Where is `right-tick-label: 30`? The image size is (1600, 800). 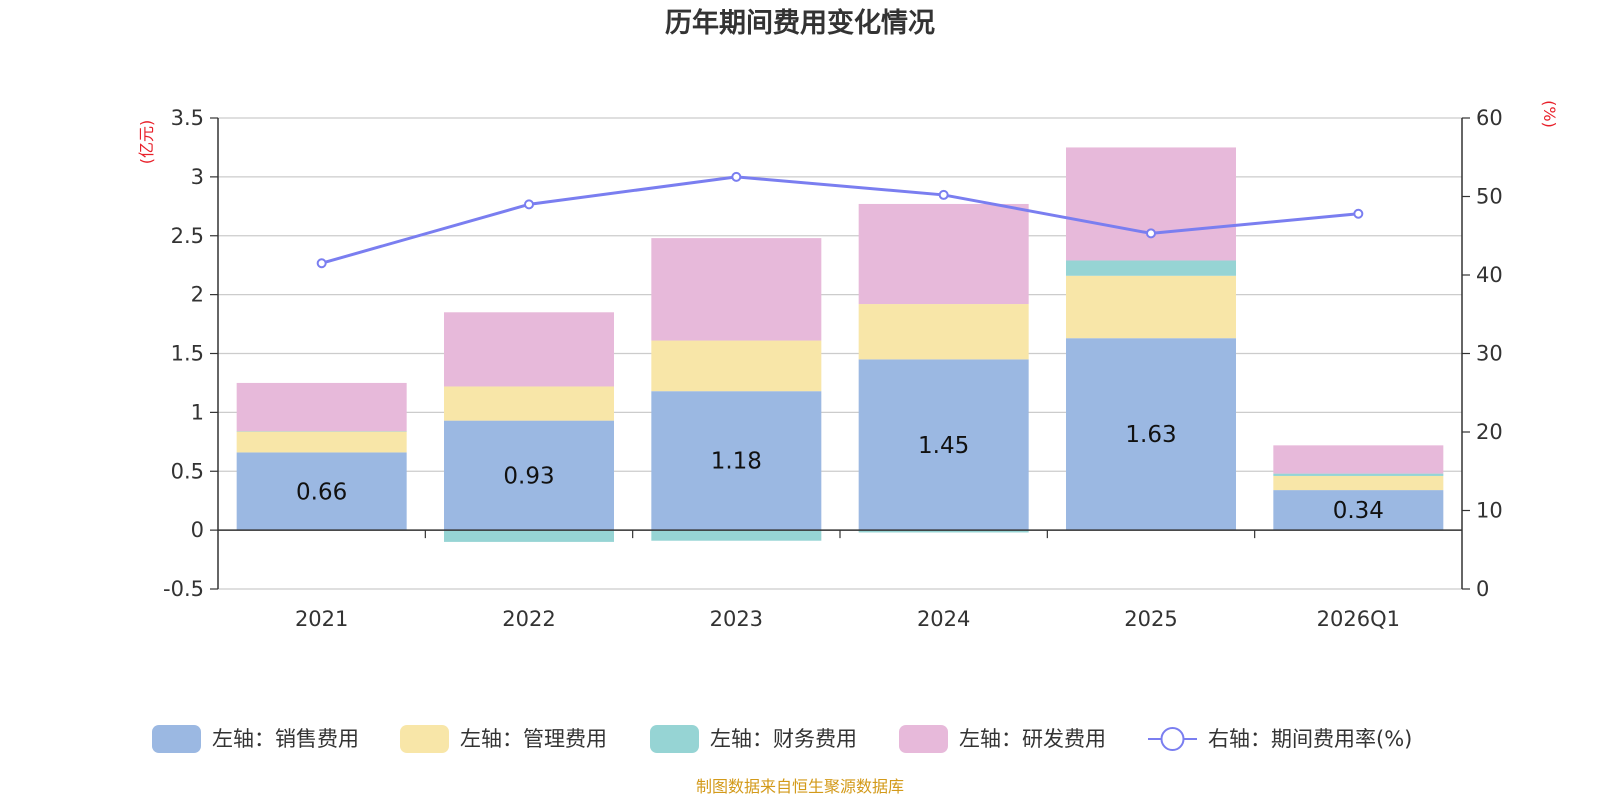 right-tick-label: 30 is located at coordinates (1489, 354).